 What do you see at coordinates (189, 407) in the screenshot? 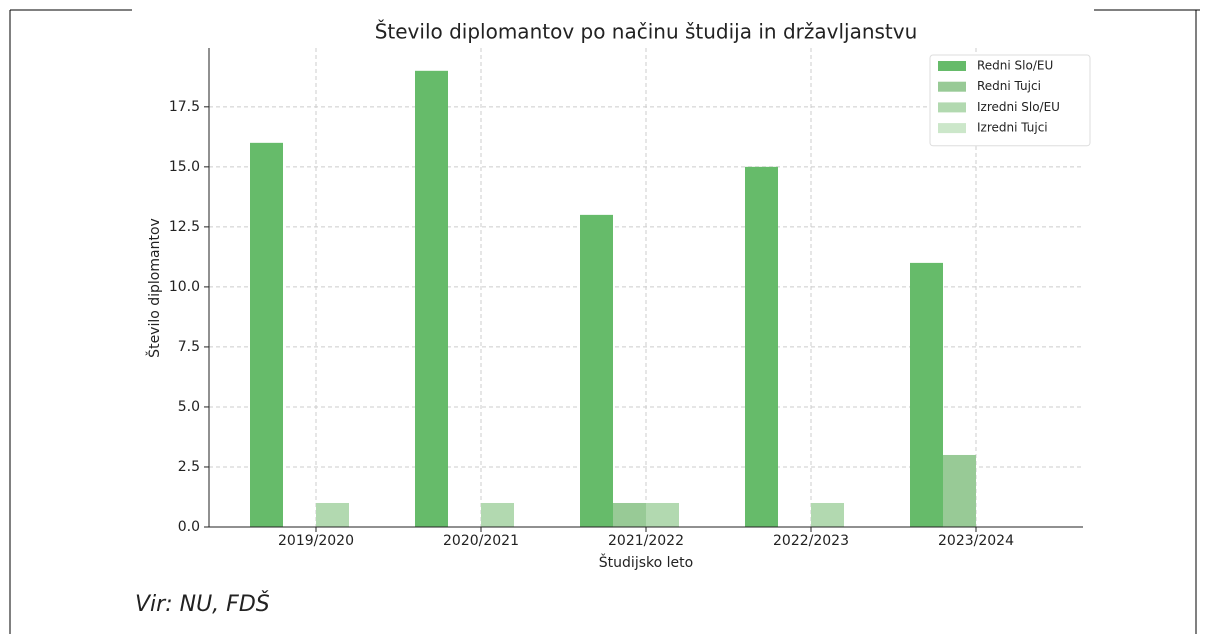
I see `y-tick-label: 5.0` at bounding box center [189, 407].